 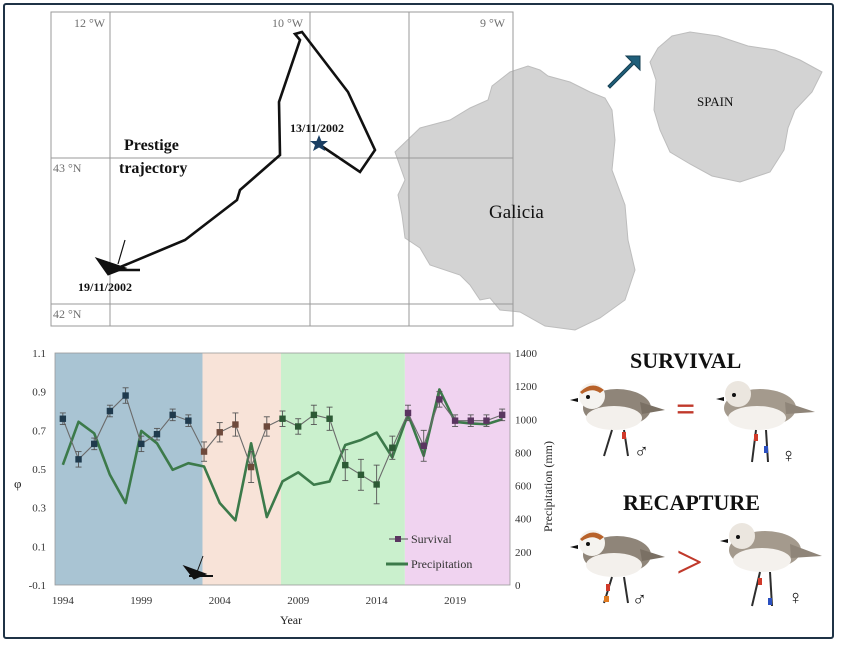 I want to click on lon-label-10w: 10 °W, so click(x=288, y=23).